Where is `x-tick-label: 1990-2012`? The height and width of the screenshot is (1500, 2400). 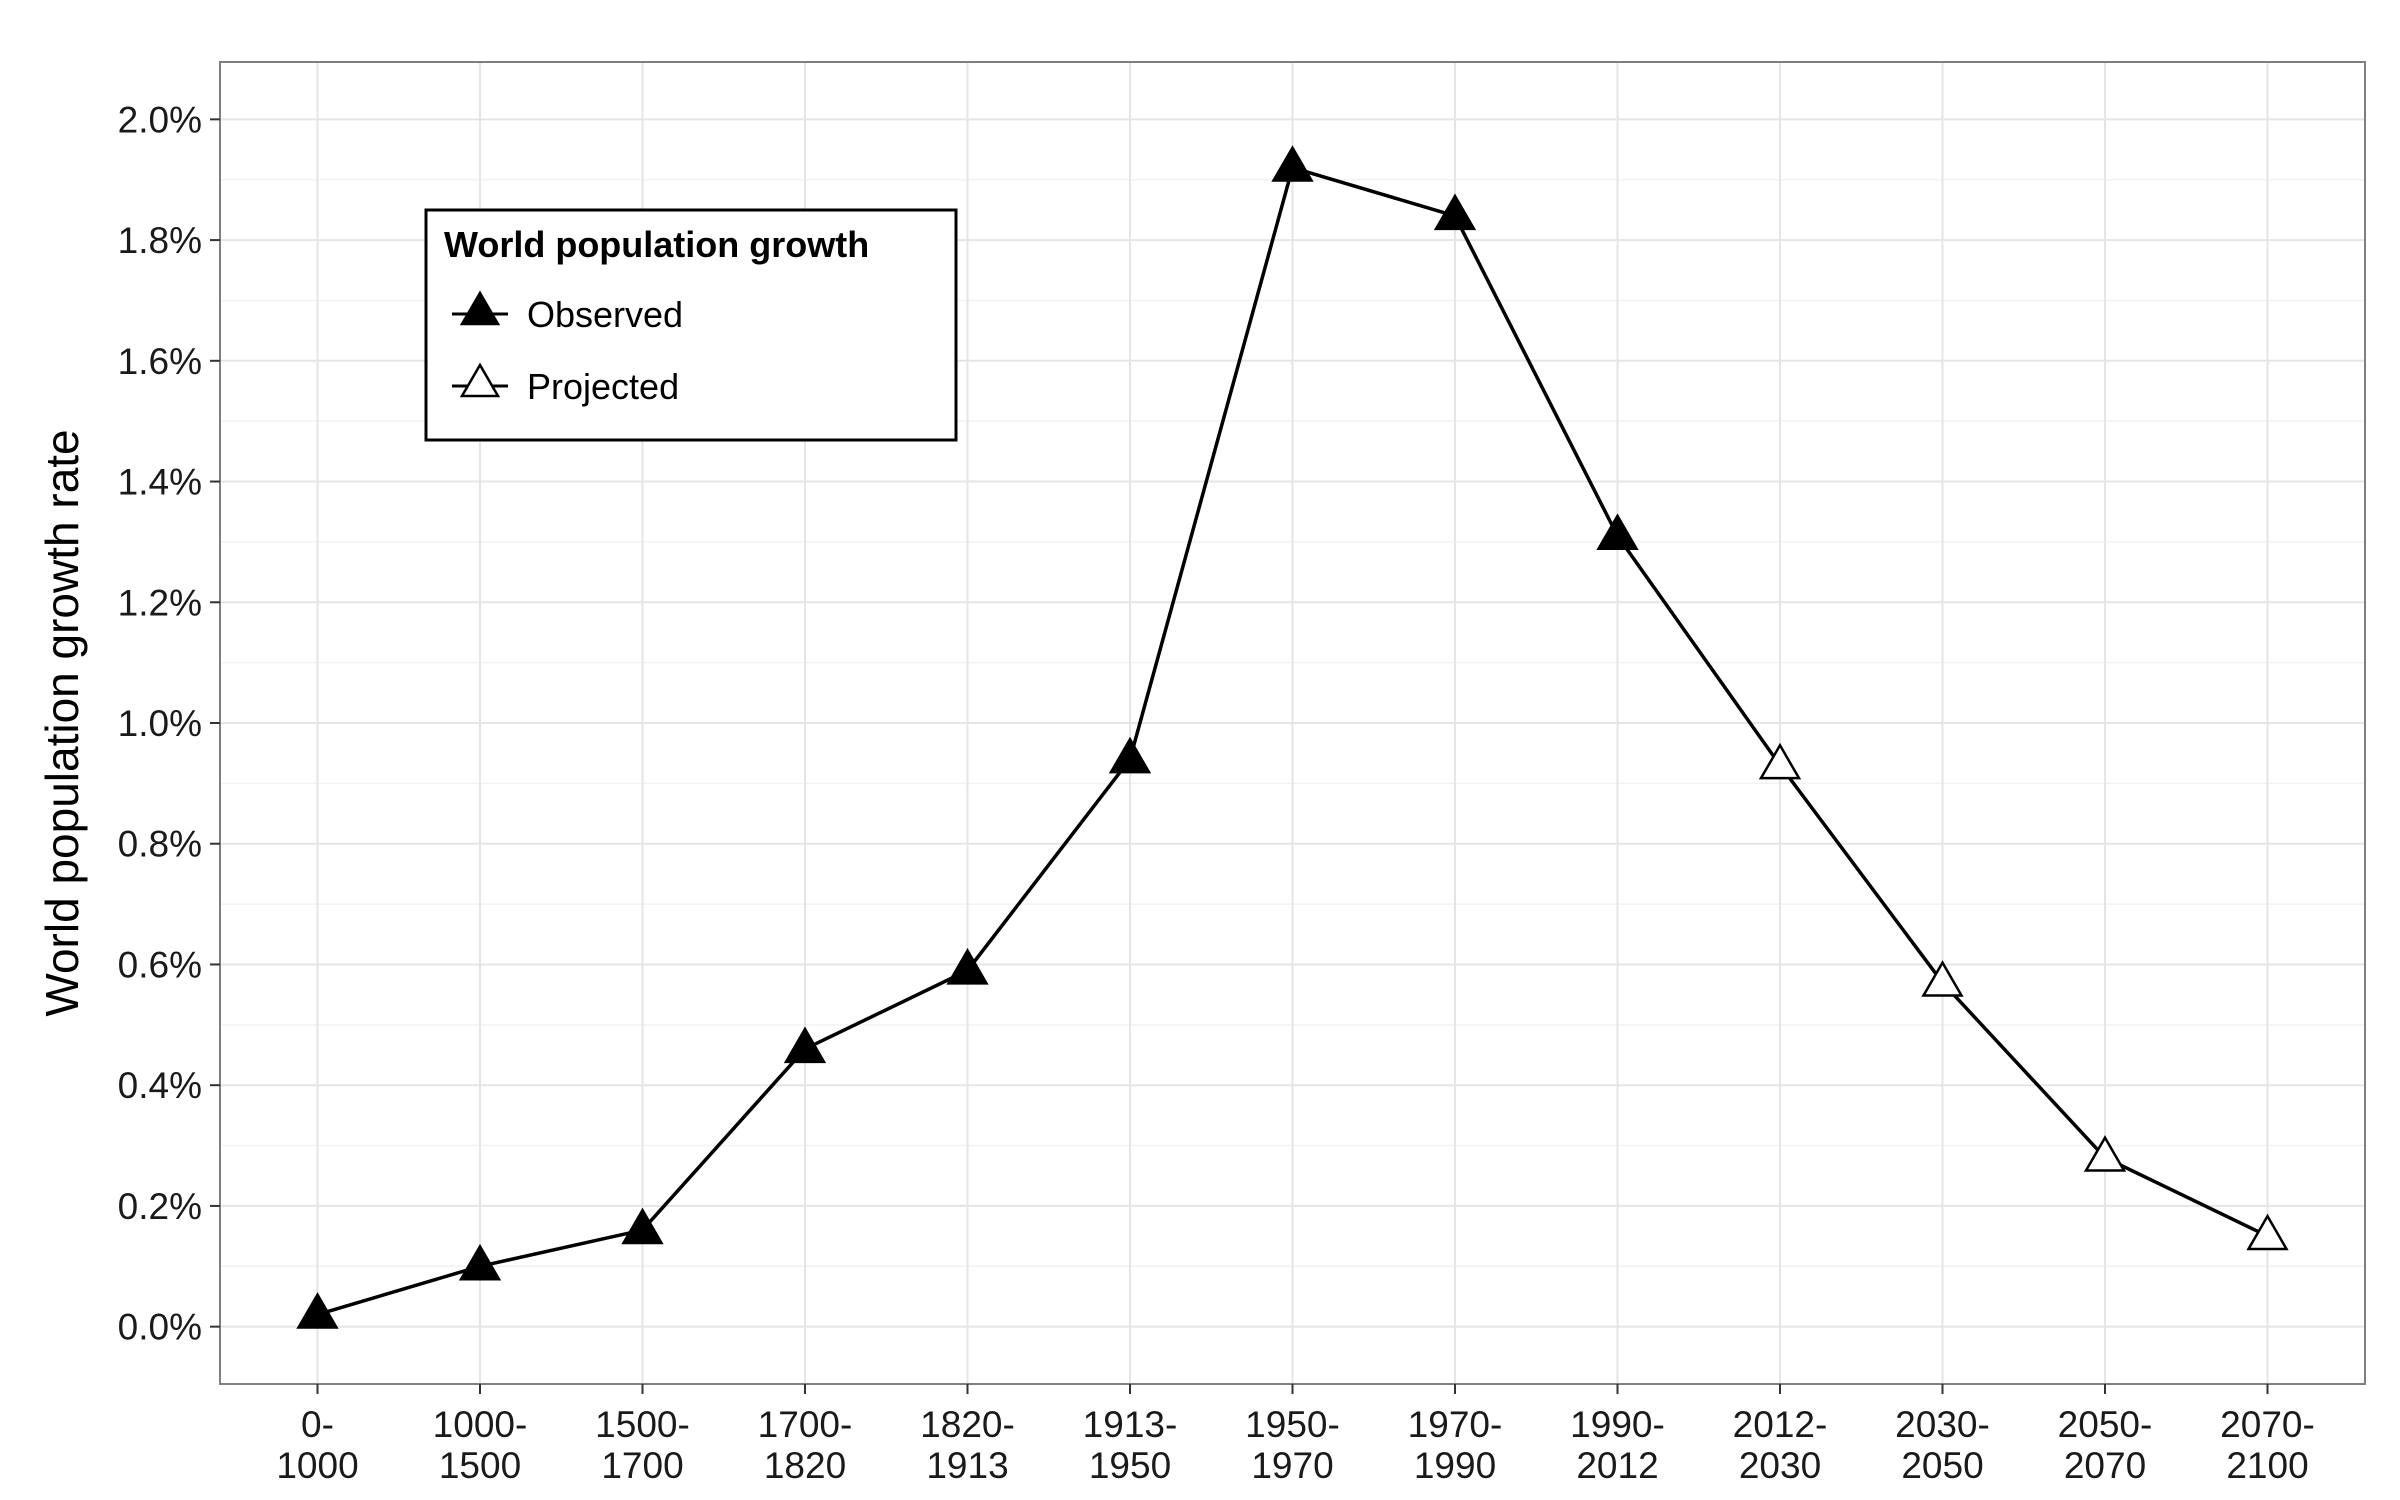 x-tick-label: 1990-2012 is located at coordinates (1617, 1445).